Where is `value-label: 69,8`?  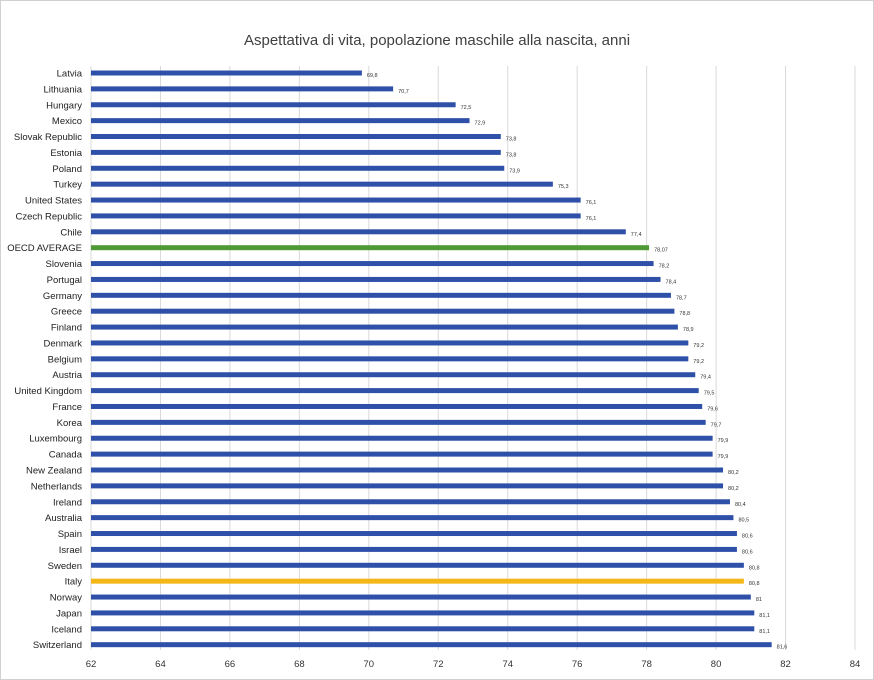 value-label: 69,8 is located at coordinates (372, 76).